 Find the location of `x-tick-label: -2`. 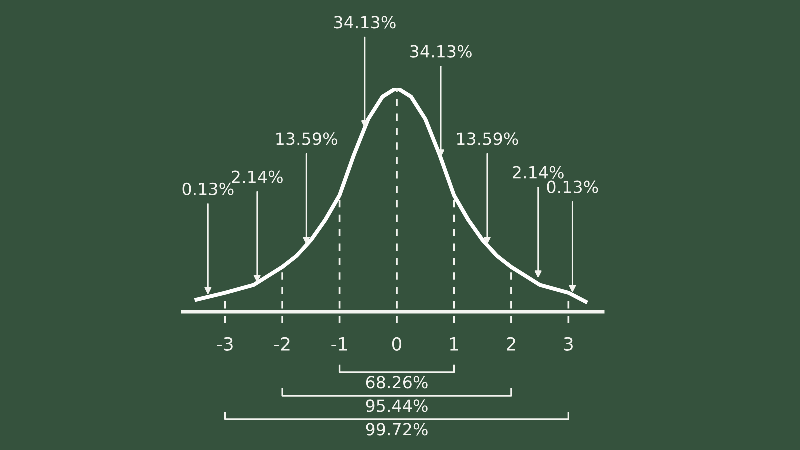

x-tick-label: -2 is located at coordinates (282, 344).